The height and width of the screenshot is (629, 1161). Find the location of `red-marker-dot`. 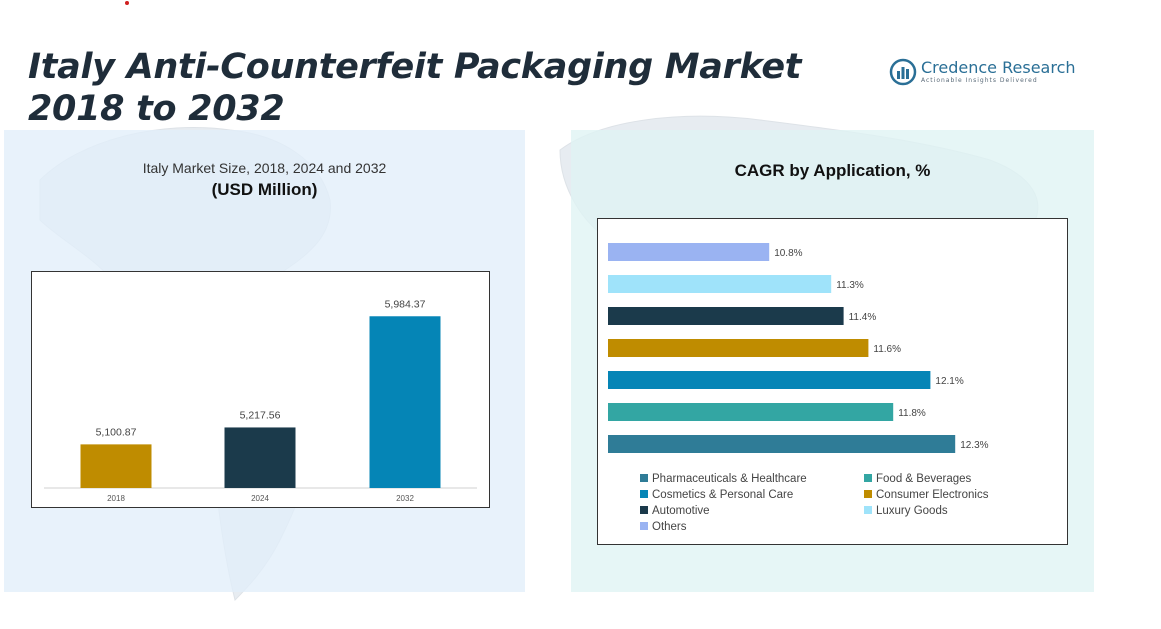

red-marker-dot is located at coordinates (127, 3).